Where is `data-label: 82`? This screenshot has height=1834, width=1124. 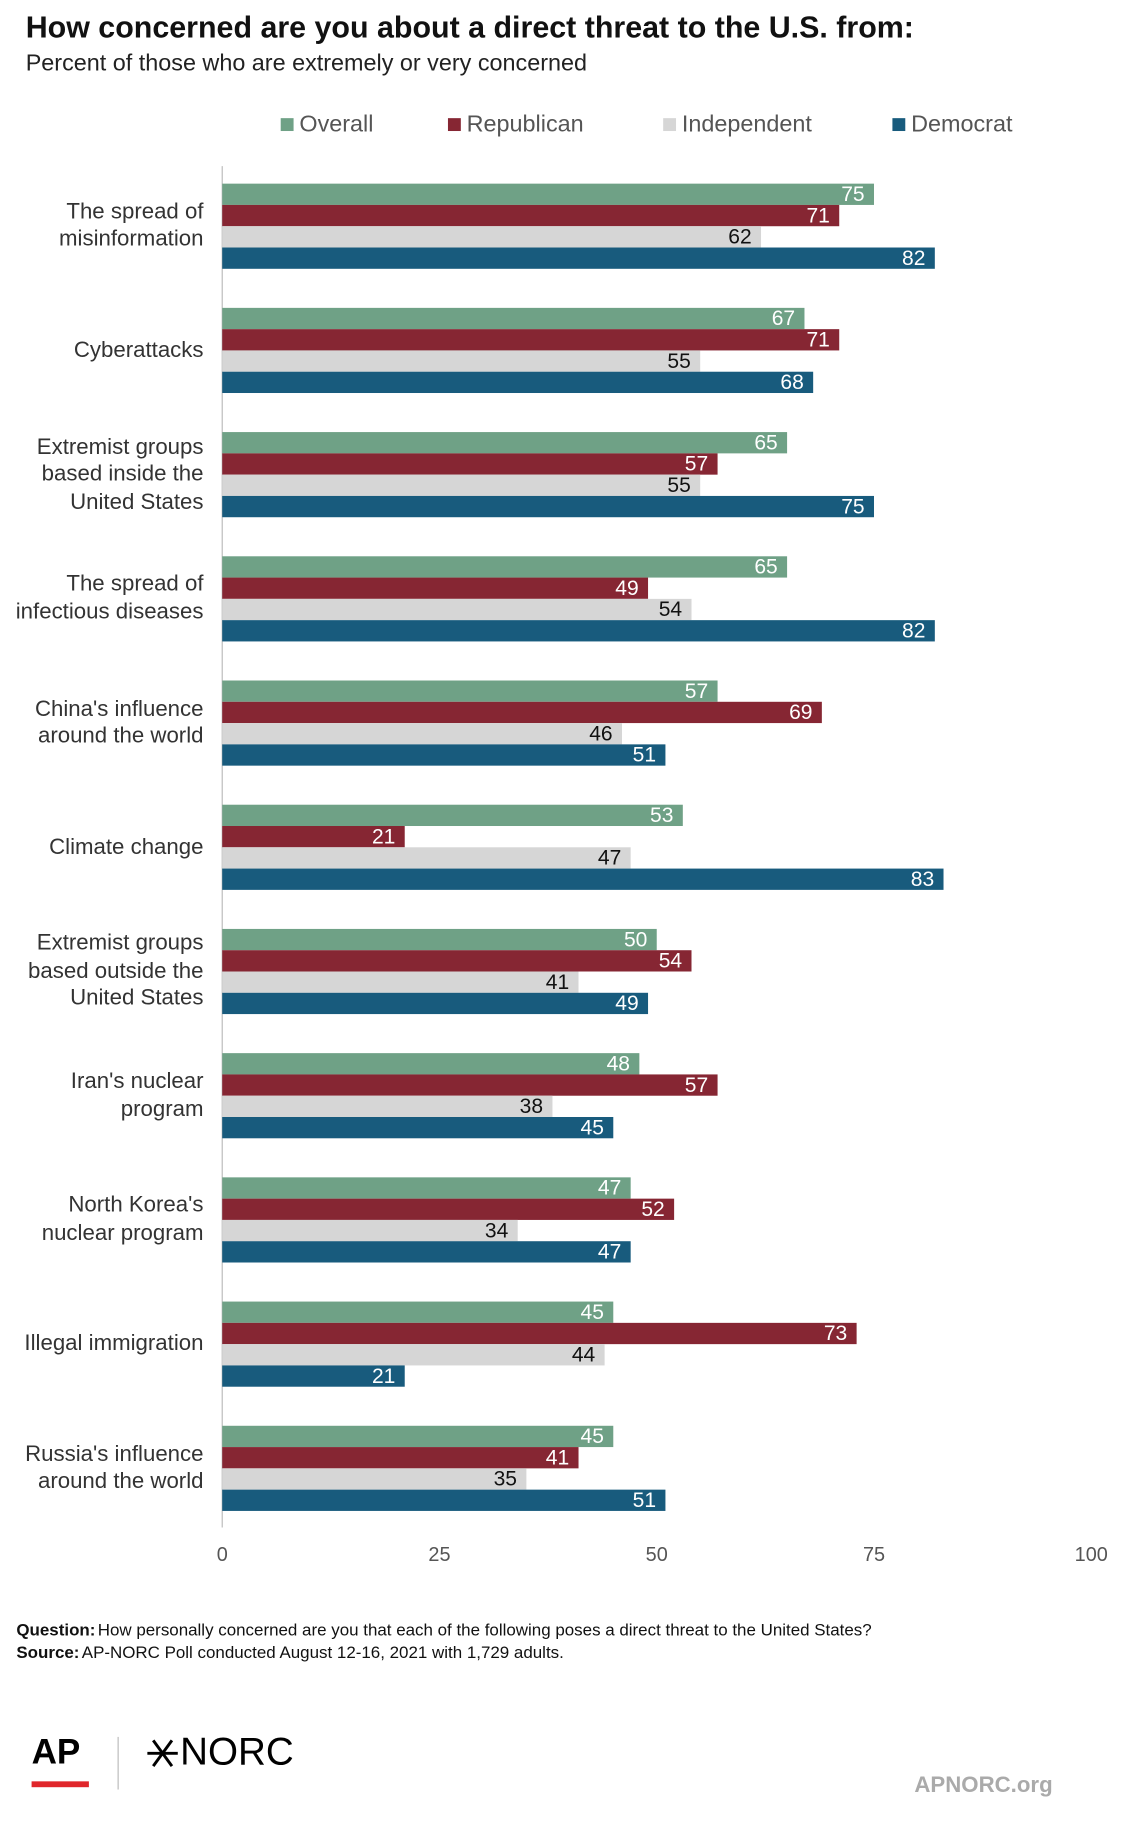
data-label: 82 is located at coordinates (913, 631).